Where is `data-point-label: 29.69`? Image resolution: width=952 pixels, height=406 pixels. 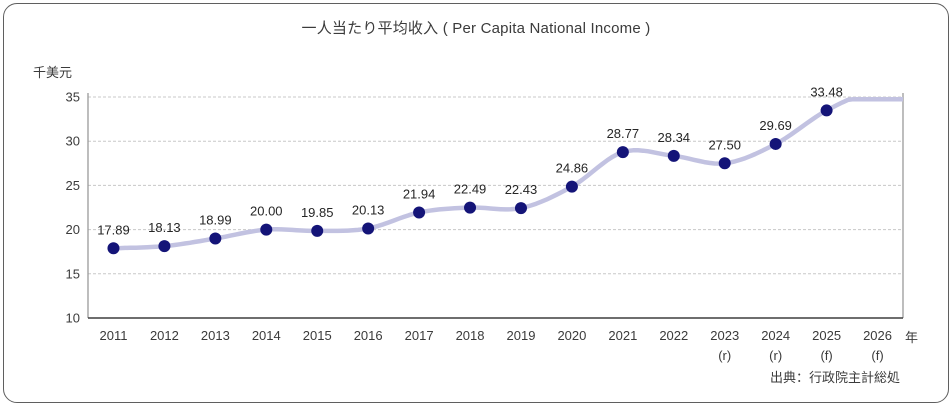
data-point-label: 29.69 is located at coordinates (775, 125).